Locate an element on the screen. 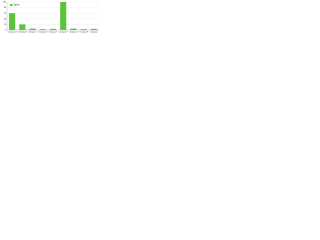 Image resolution: width=320 pixels, height=240 pixels. x-tick-label: Category H is located at coordinates (84, 32).